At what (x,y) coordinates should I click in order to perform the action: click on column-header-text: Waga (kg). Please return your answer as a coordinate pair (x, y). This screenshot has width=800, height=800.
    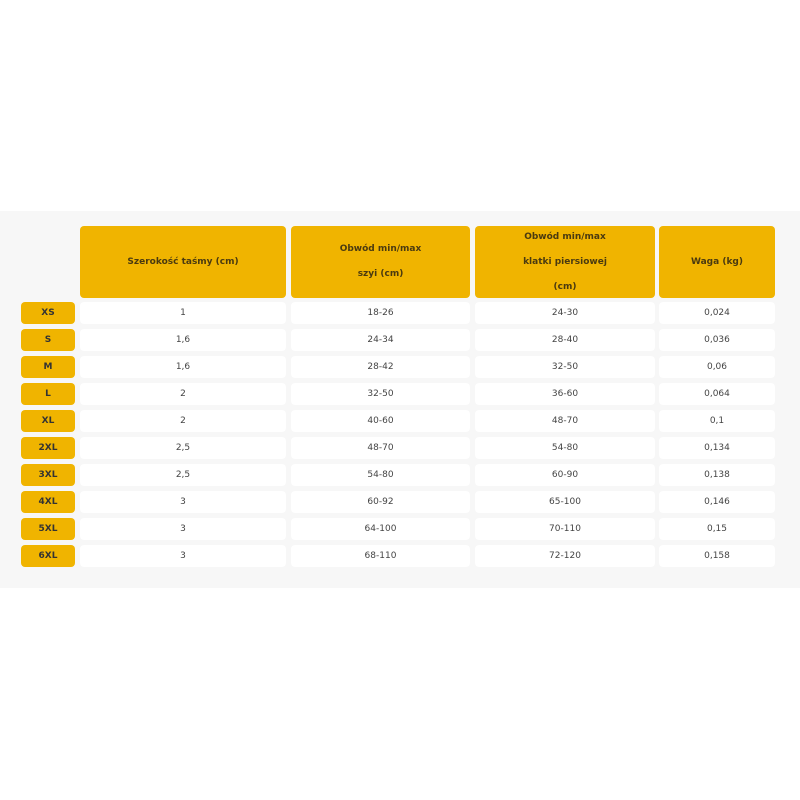
    Looking at the image, I should click on (717, 261).